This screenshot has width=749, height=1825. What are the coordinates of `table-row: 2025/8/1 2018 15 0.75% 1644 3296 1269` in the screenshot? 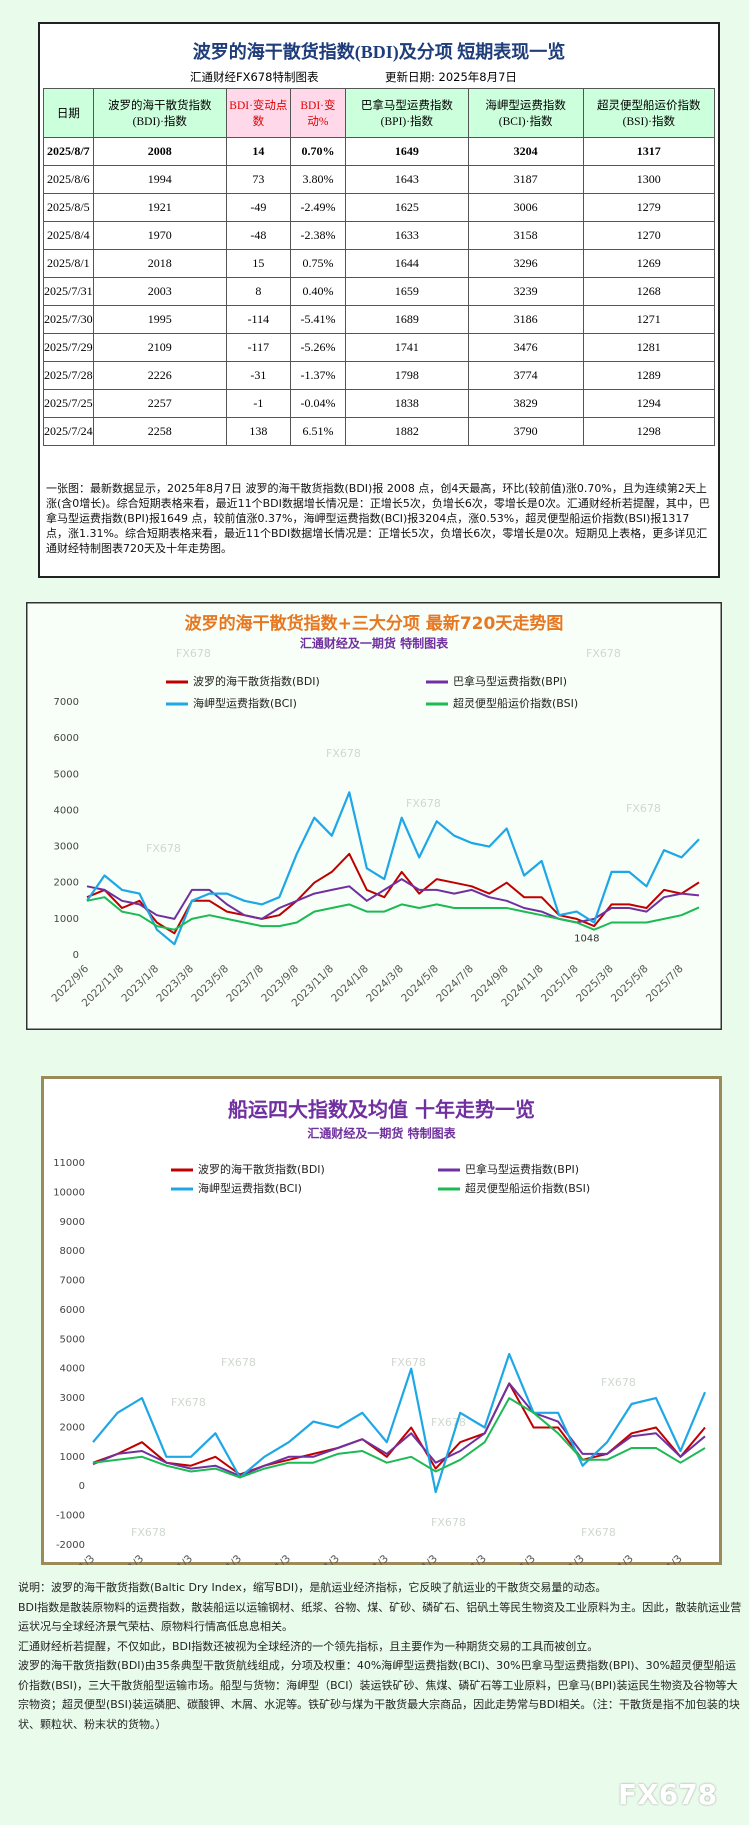 It's located at (379, 263).